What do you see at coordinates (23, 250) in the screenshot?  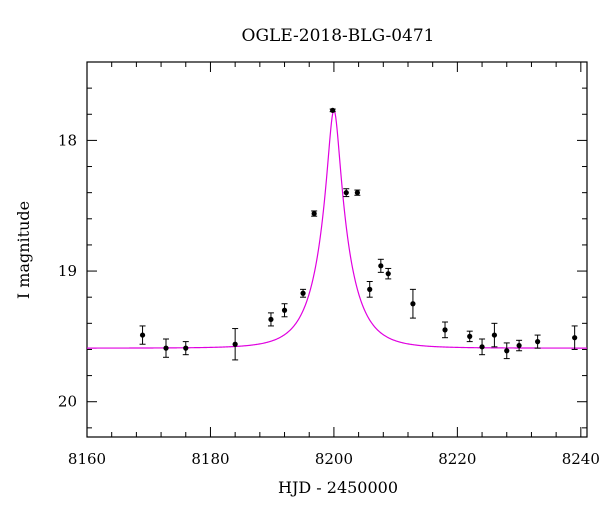 I see `y-axis-label: I magnitude` at bounding box center [23, 250].